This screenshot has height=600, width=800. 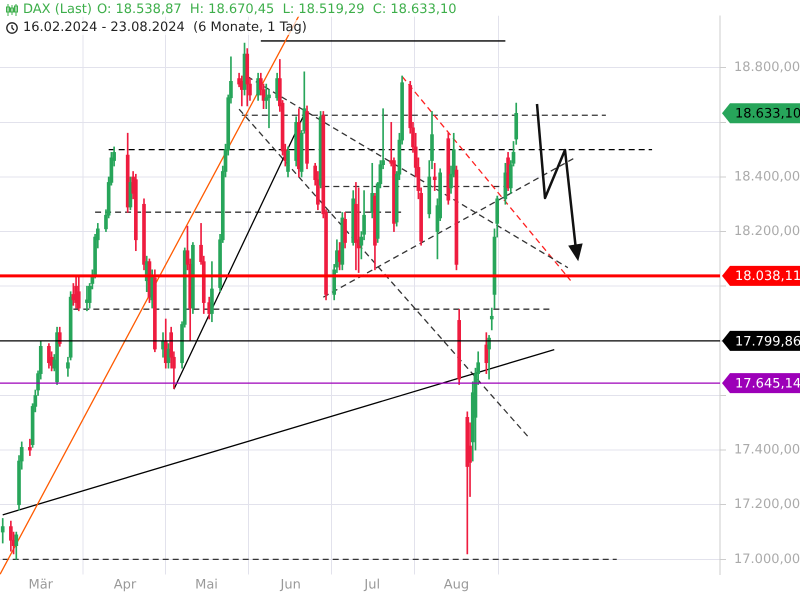 What do you see at coordinates (767, 231) in the screenshot?
I see `y-tick-label: 18.200,00` at bounding box center [767, 231].